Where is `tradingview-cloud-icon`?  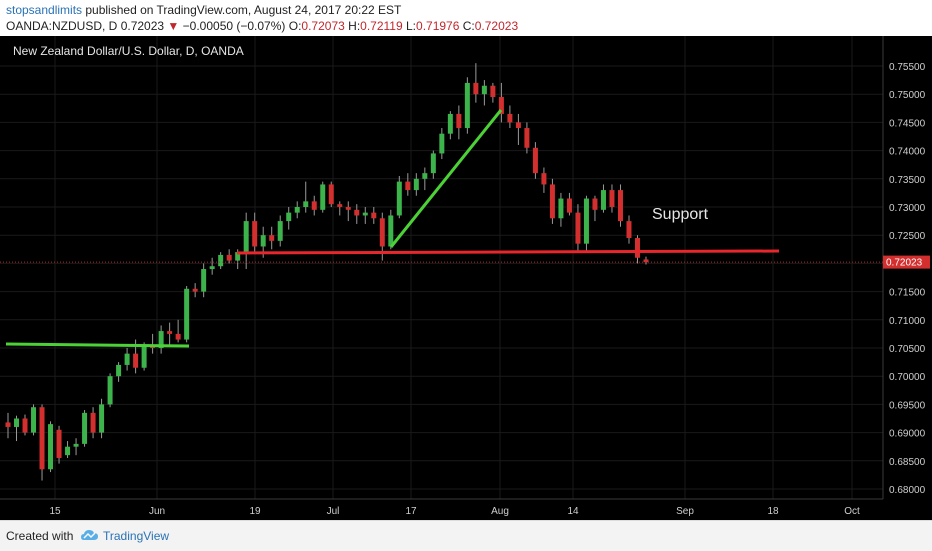
tradingview-cloud-icon is located at coordinates (90, 535).